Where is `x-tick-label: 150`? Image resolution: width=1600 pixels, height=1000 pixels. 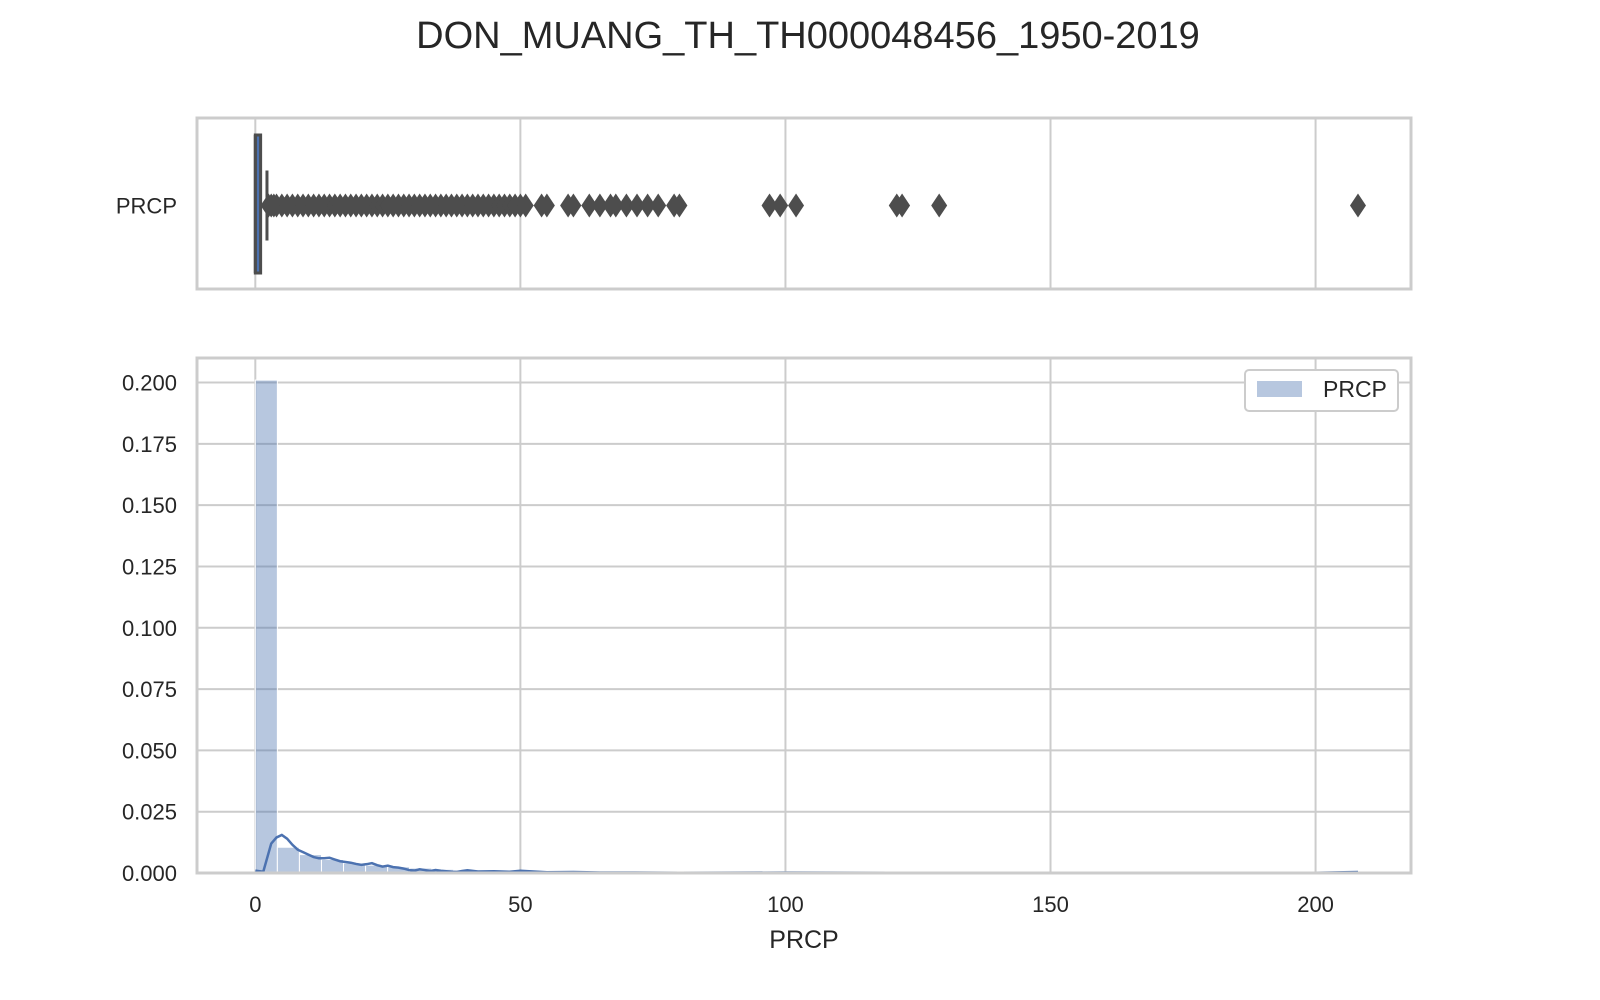
x-tick-label: 150 is located at coordinates (1050, 904).